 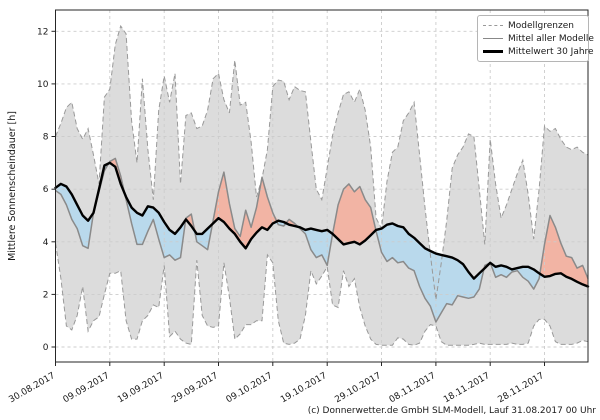 What do you see at coordinates (250, 388) in the screenshot?
I see `x-tick-label: 09.10.2017` at bounding box center [250, 388].